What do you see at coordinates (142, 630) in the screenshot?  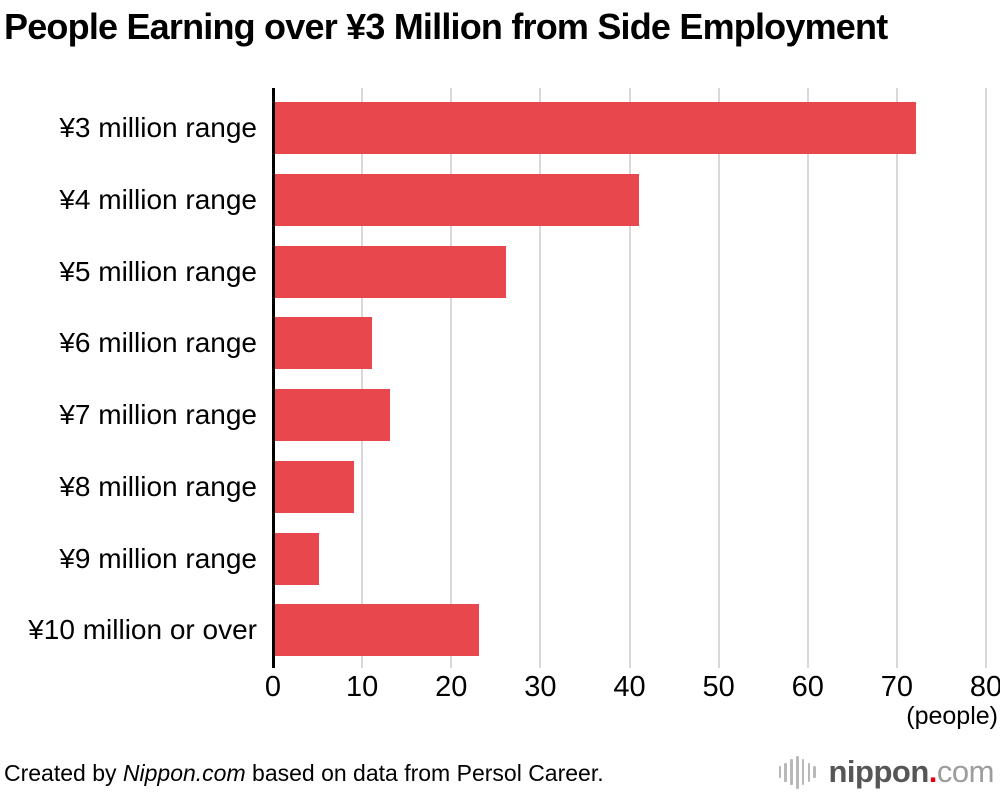 I see `category-label: ¥10 million or over` at bounding box center [142, 630].